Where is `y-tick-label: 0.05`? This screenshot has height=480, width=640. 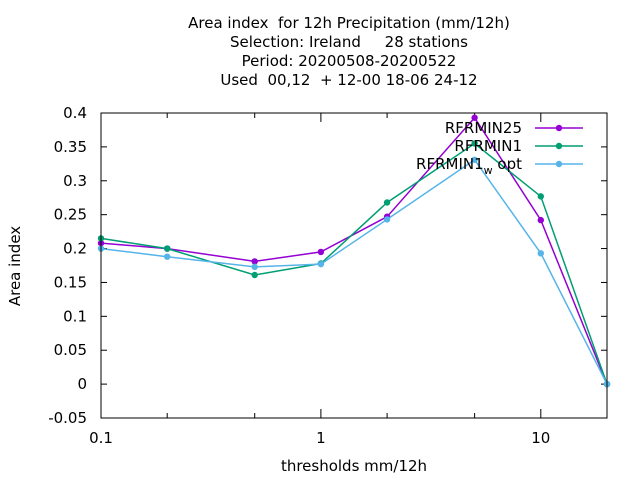
y-tick-label: 0.05 is located at coordinates (70, 350).